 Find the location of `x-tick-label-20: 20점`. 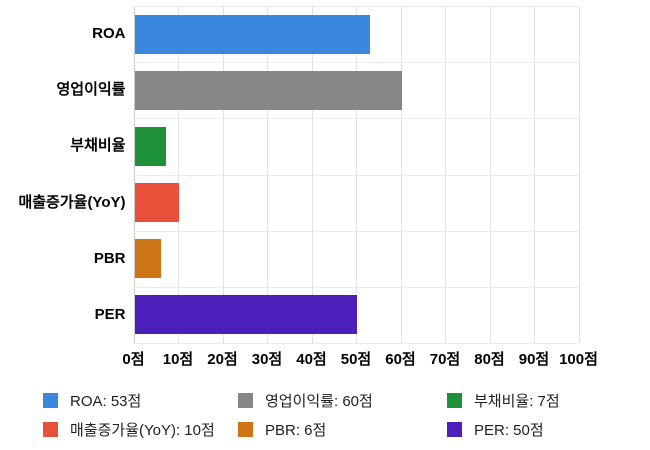

x-tick-label-20: 20점 is located at coordinates (222, 359).